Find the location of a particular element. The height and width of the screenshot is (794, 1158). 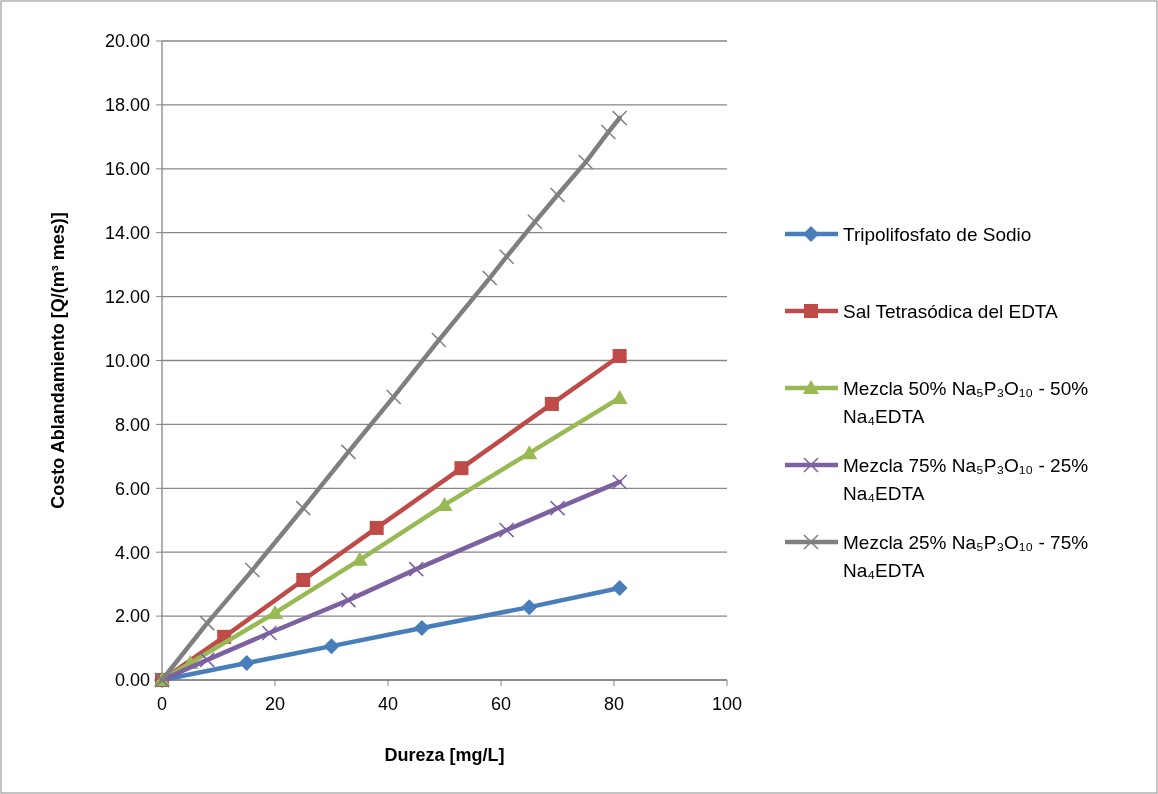

legend-label: Mezcla 75% Na₅P₃O₁₀ - 25% Na₄EDTA is located at coordinates (966, 479).